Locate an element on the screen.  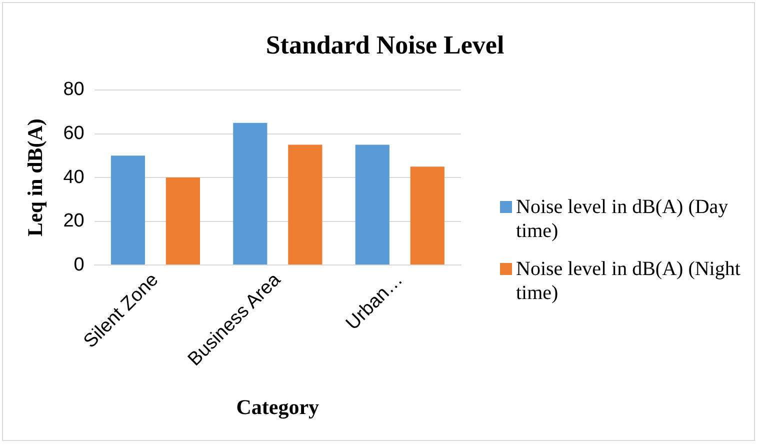
legend-label: Noise level in dB(A) (Day time) is located at coordinates (623, 219).